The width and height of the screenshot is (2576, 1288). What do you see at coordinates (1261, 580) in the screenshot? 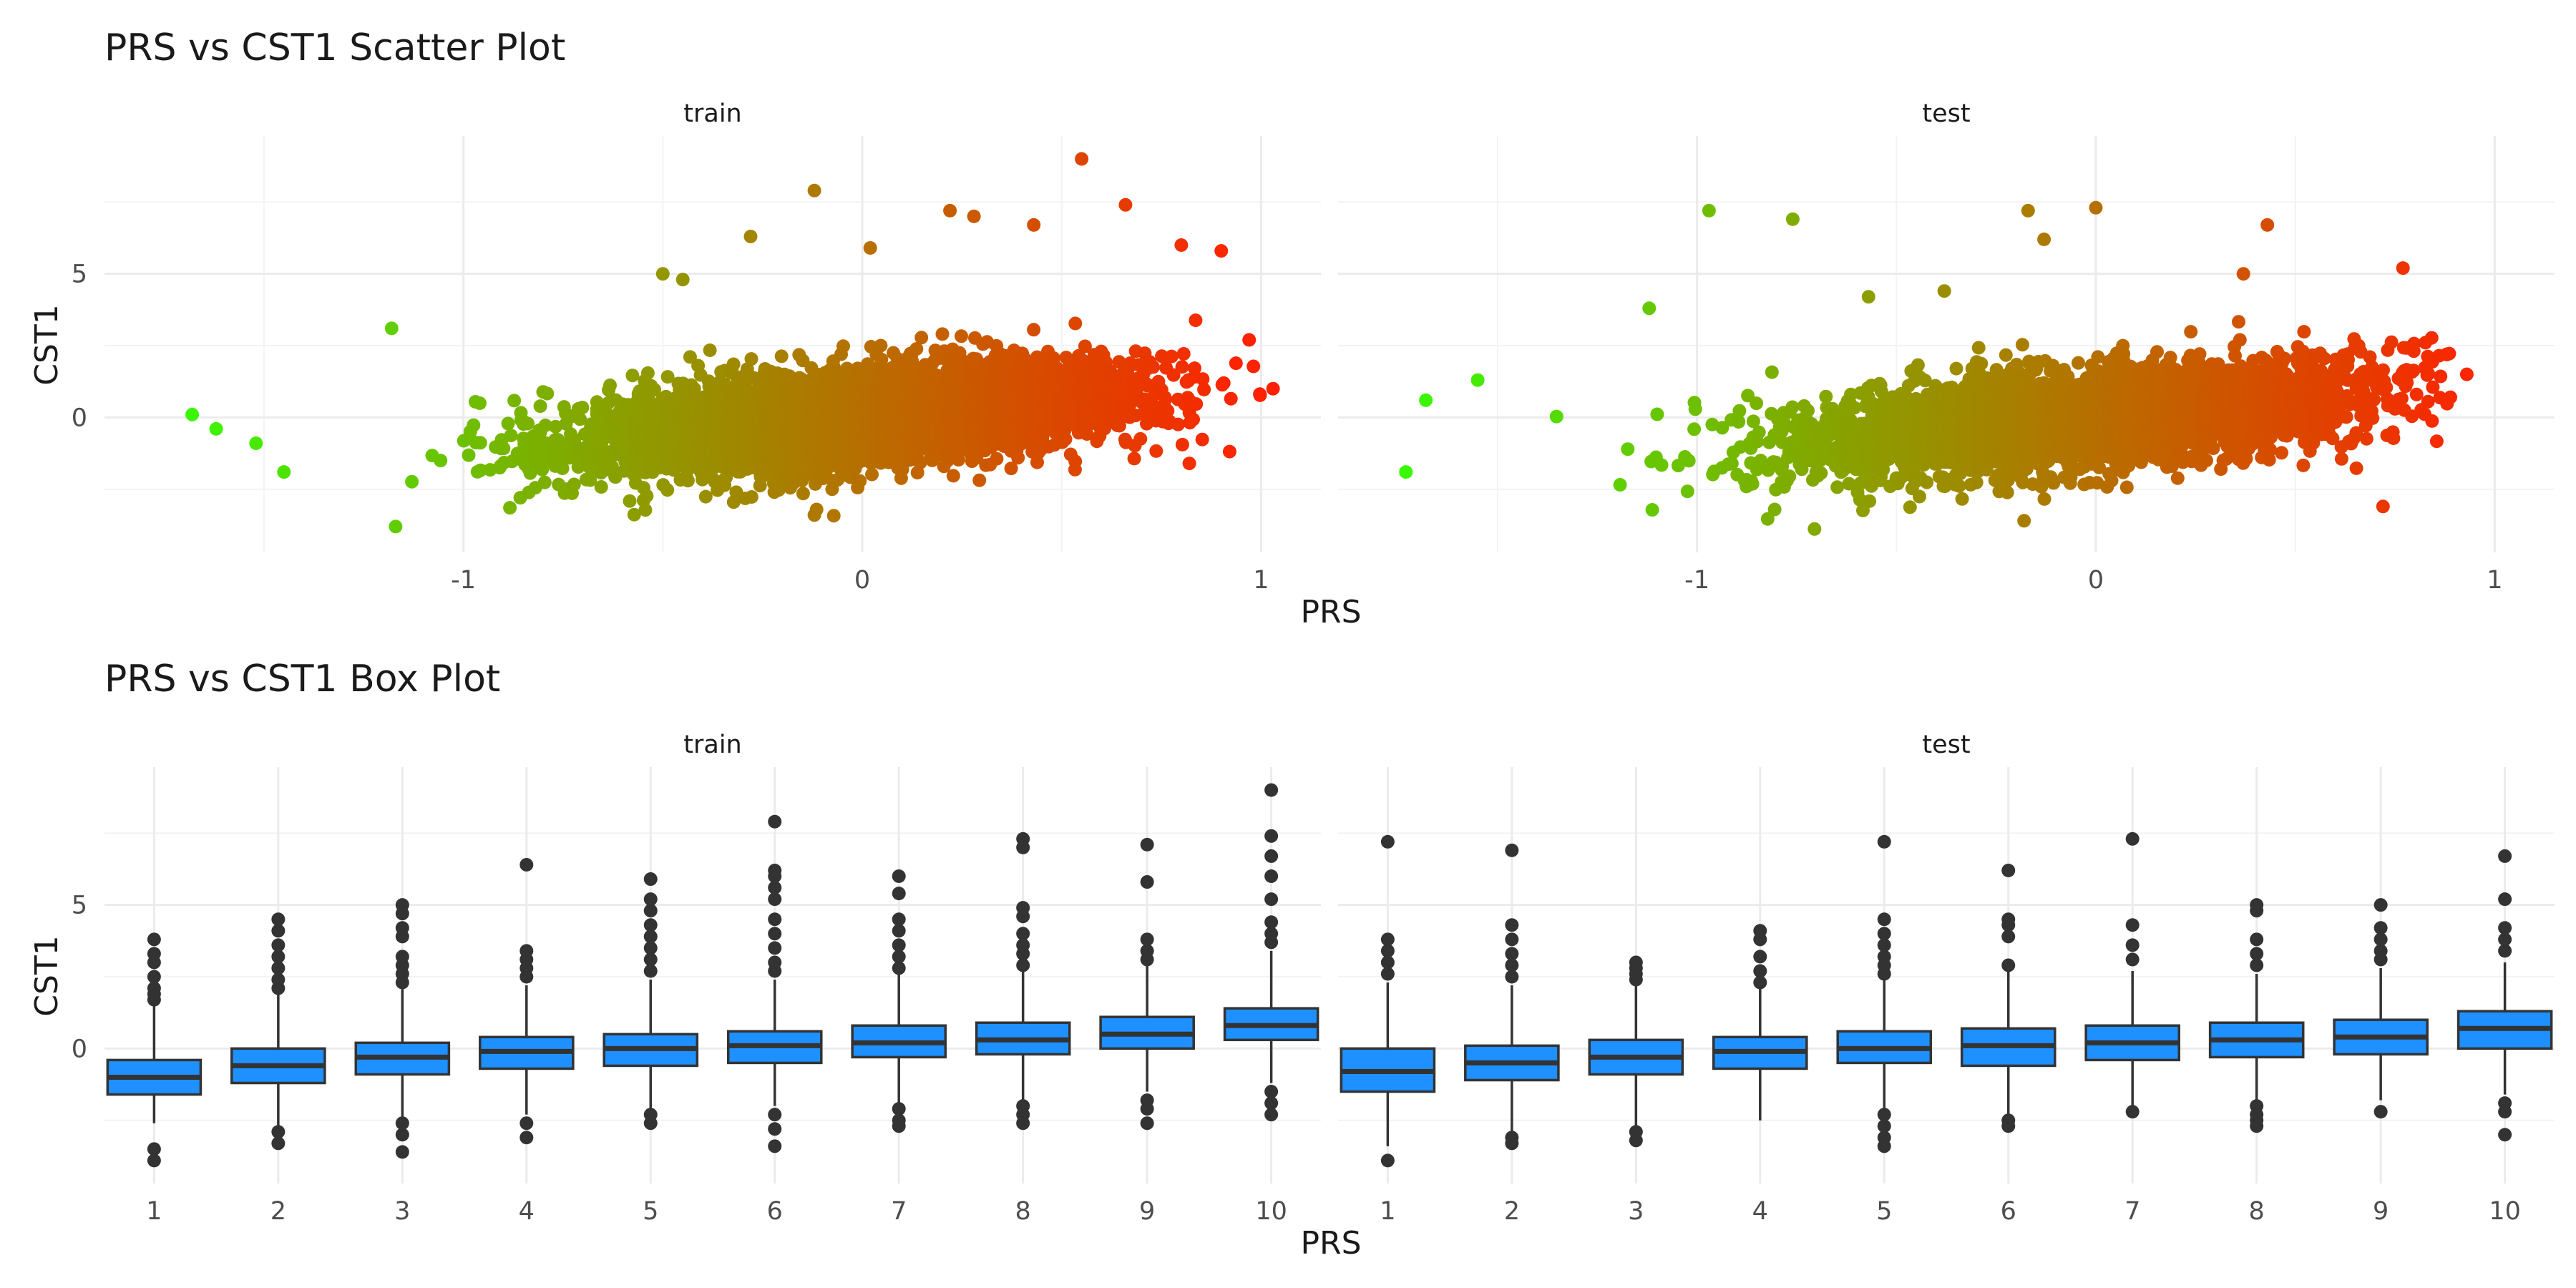
I see `x-tick-label: 1` at bounding box center [1261, 580].